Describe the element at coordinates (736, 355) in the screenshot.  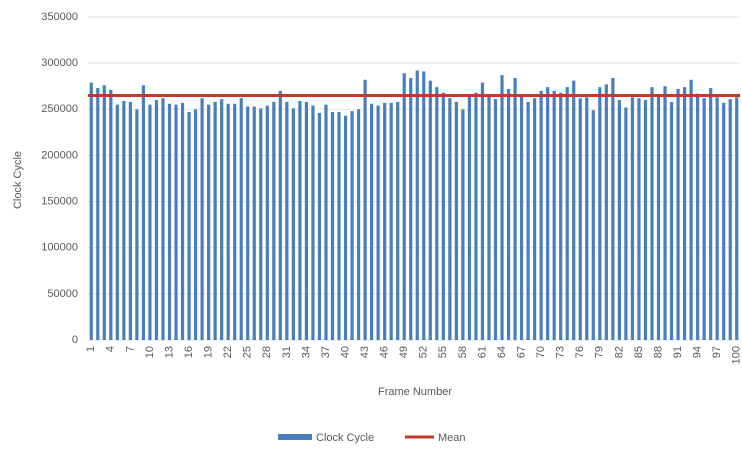
I see `x-tick-label: 100` at that location.